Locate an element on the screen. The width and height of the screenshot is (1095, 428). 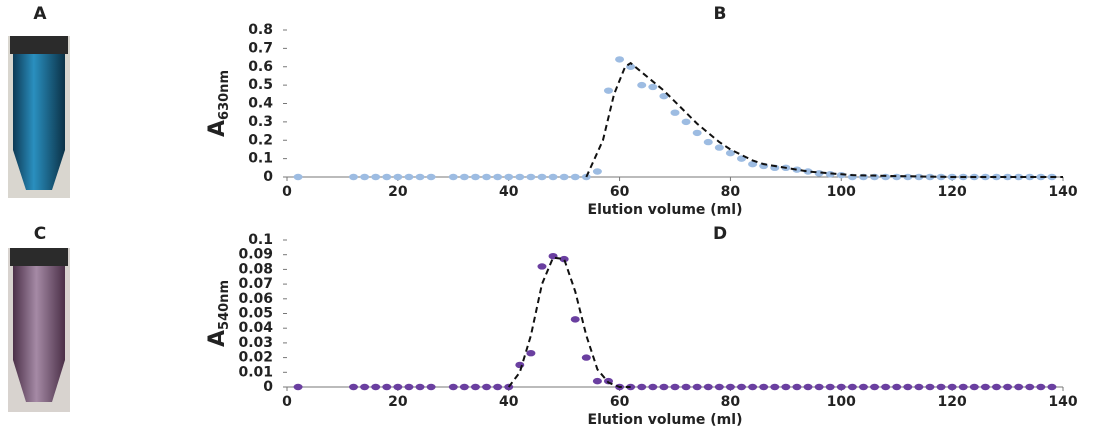
x-tick-label: 0 is located at coordinates (287, 192).